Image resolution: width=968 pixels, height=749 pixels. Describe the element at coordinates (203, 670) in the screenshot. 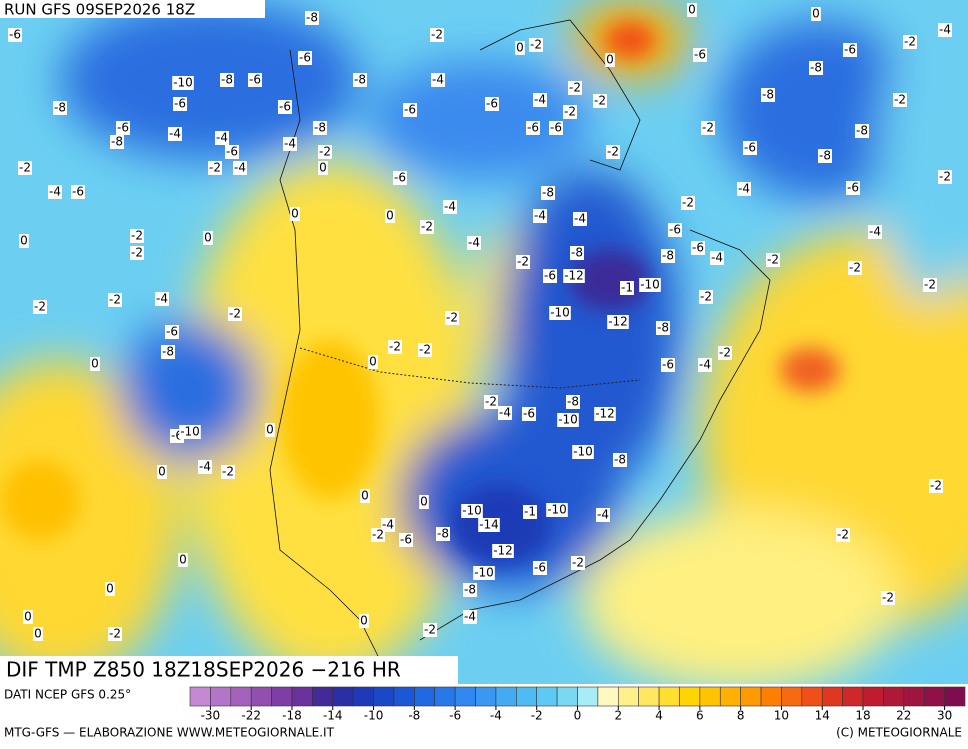

I see `product-title: DIF TMP Z850 18Z18SEP2026 −216 HR` at that location.